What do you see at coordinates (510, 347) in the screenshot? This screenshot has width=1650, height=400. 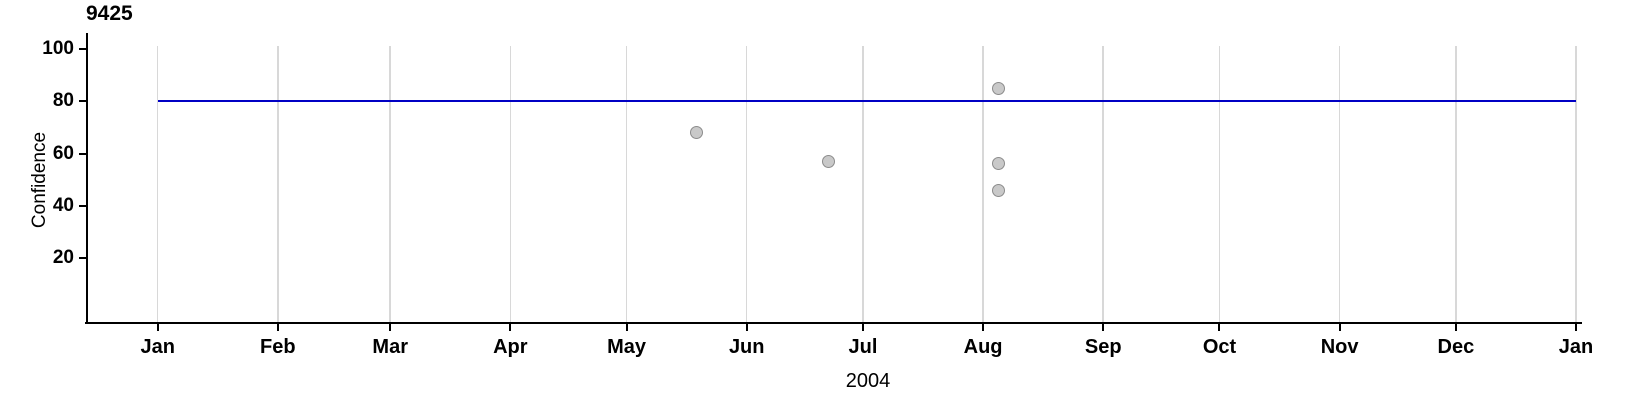 I see `x-axis-tick-label: Apr` at bounding box center [510, 347].